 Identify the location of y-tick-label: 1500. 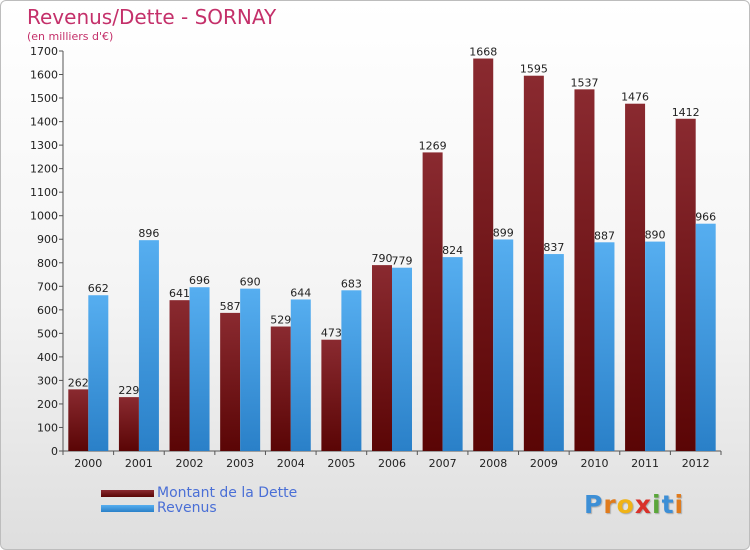
(44, 98).